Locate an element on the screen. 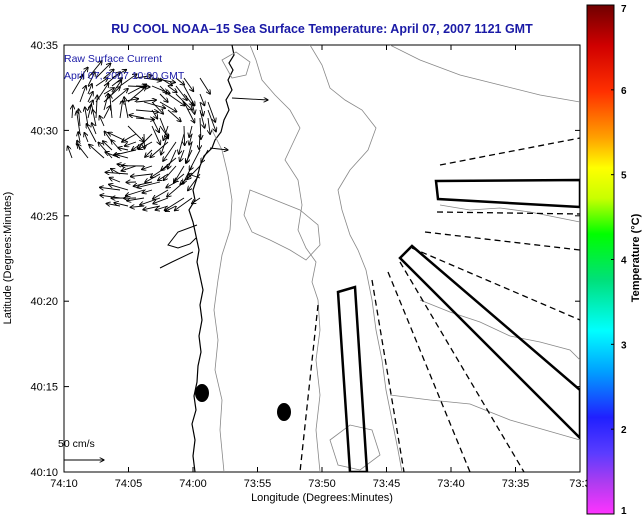 This screenshot has width=644, height=518. colorbar: 1 2 3 4 5 6 7 Temperature (°C) is located at coordinates (614, 260).